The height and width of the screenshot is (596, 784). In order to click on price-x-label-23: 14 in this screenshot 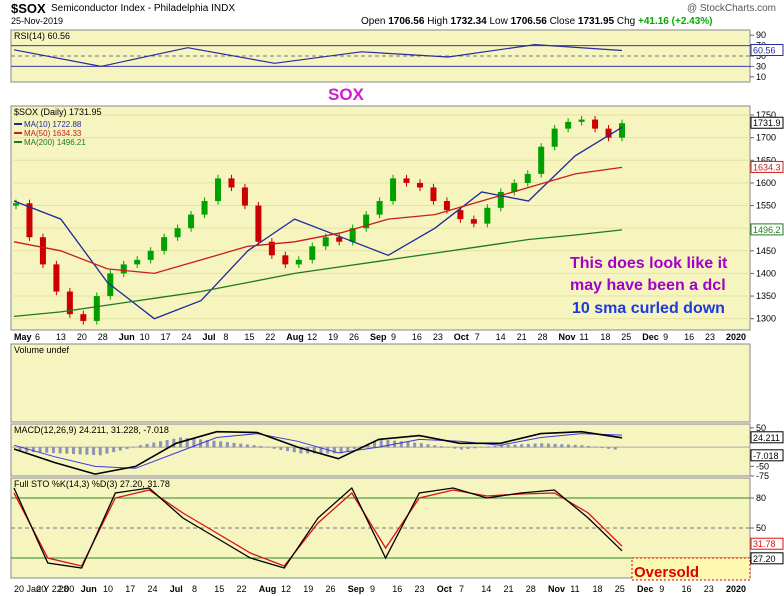, I will do `click(501, 337)`.